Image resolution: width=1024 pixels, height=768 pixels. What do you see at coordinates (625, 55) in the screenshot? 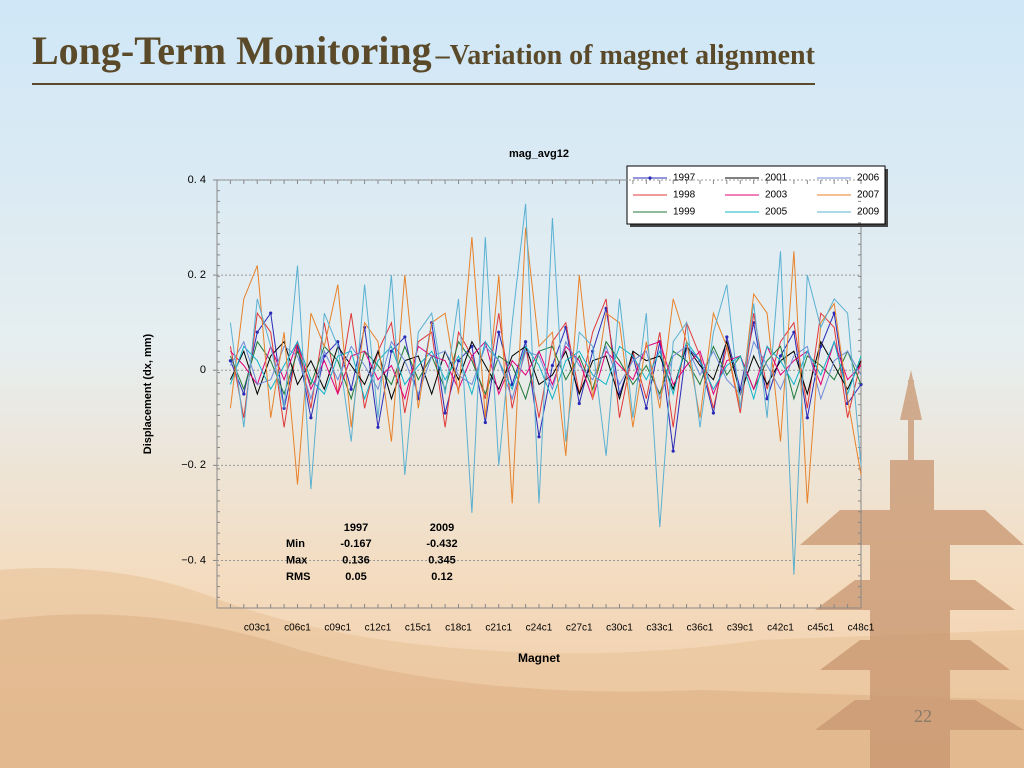
I see `title-sub: –Variation of magnet alignment` at bounding box center [625, 55].